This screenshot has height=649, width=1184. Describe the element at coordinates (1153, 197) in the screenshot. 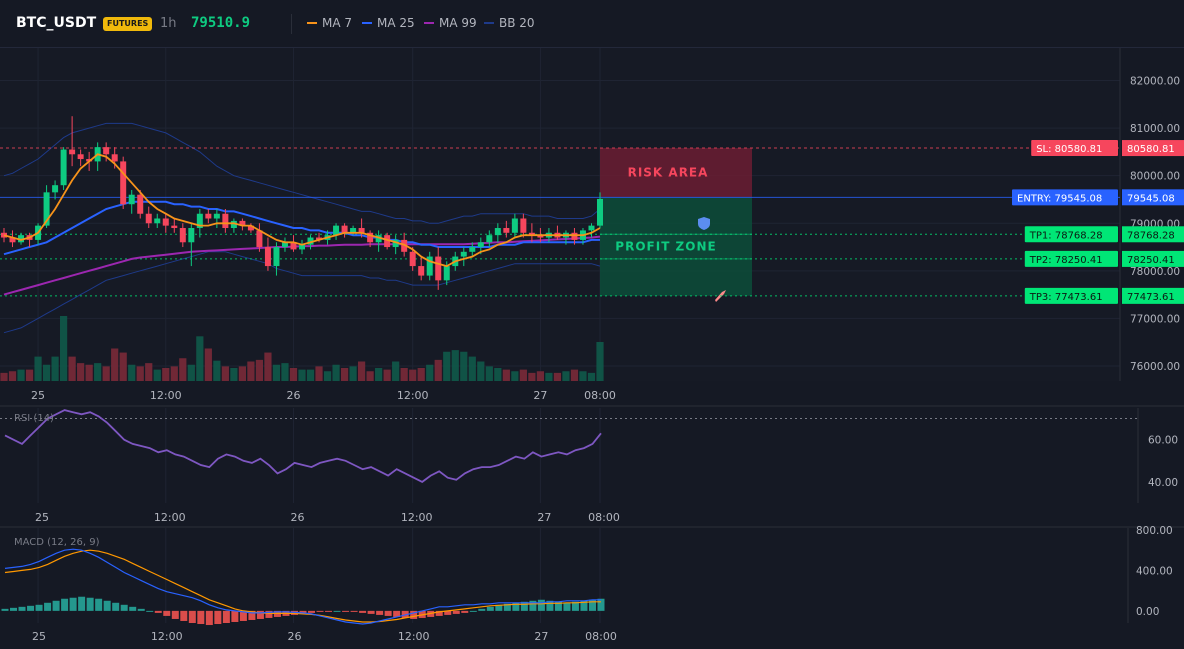

I see `entry-price-tag-bg` at that location.